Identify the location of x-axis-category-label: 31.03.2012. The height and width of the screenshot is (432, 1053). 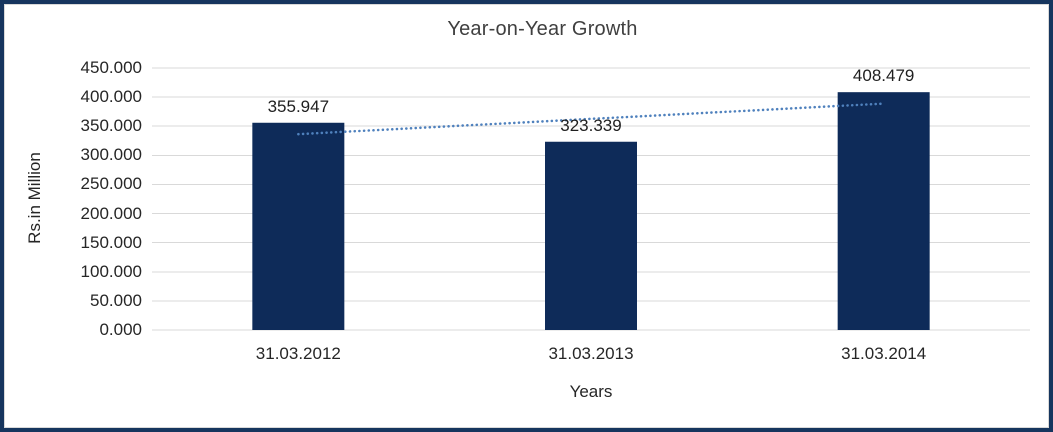
(298, 353).